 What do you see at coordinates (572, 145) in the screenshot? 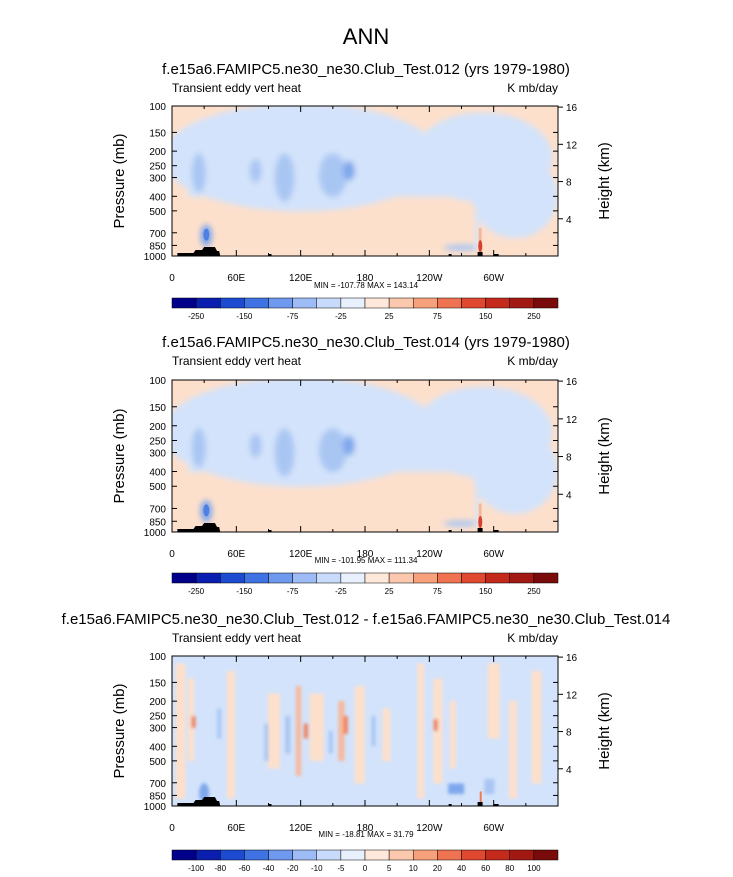
I see `height-tick-label: 12` at bounding box center [572, 145].